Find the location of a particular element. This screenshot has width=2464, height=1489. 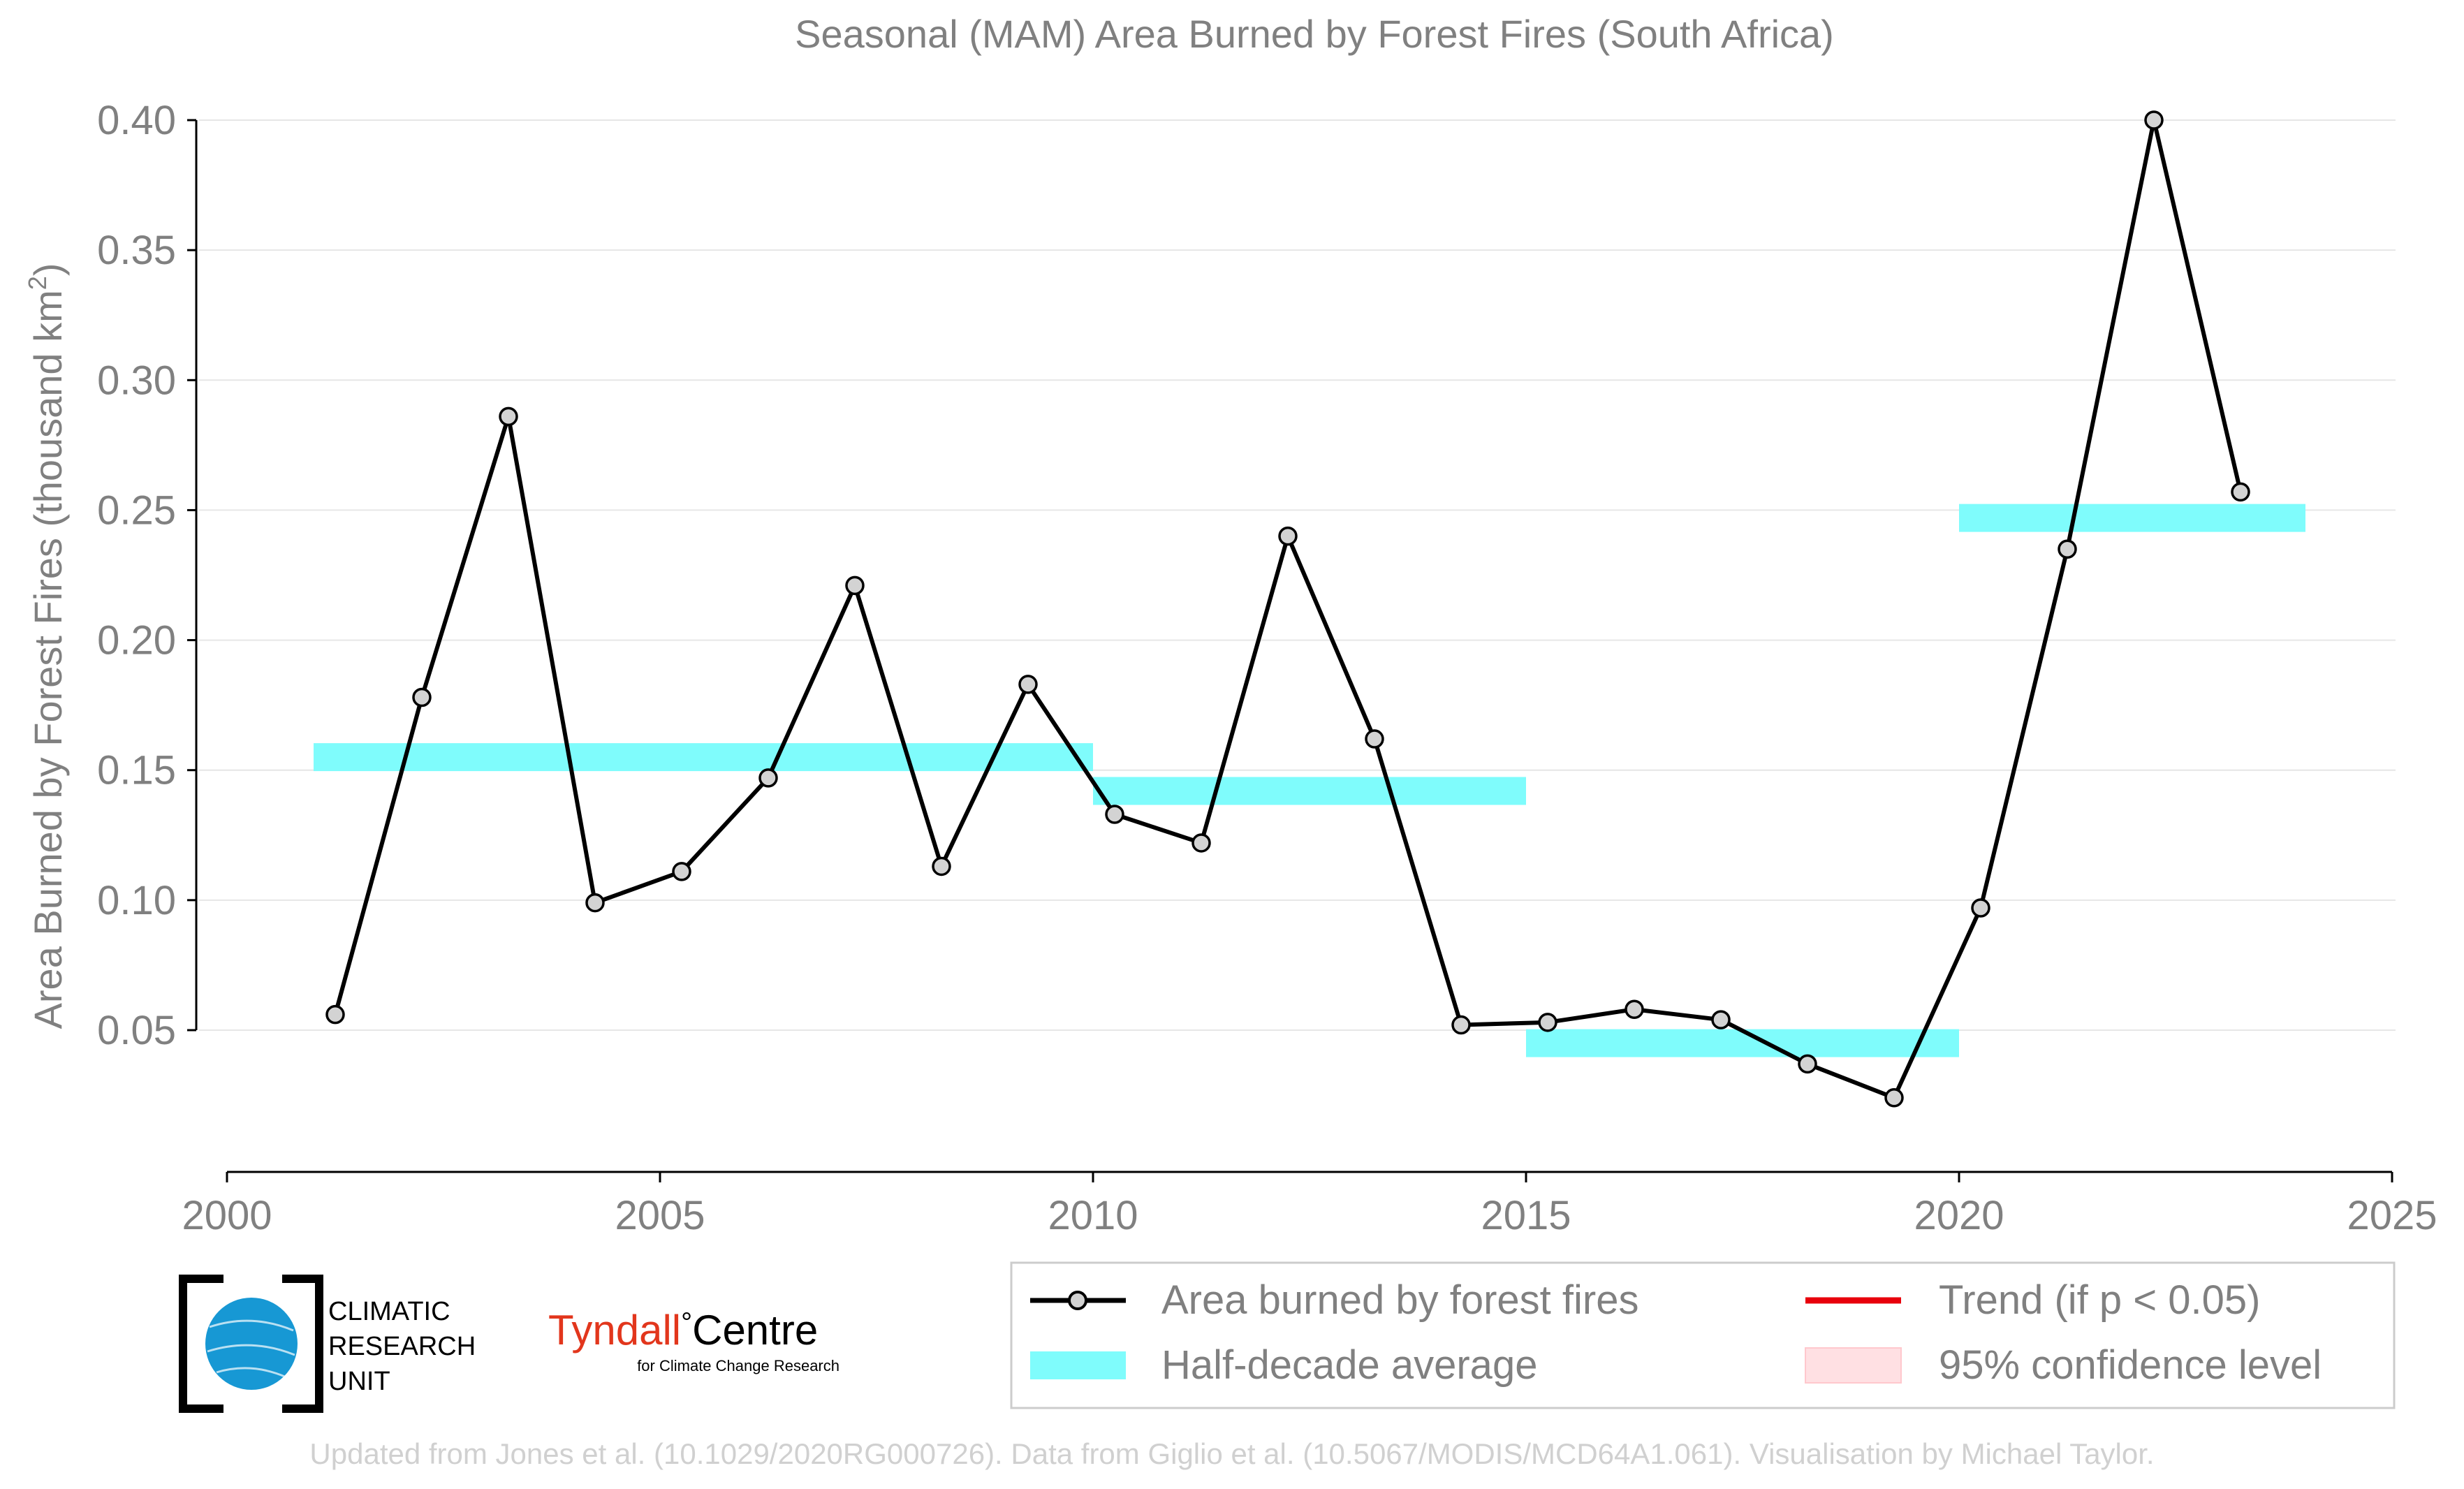

cru-logo-text-1: CLIMATIC is located at coordinates (389, 1311).